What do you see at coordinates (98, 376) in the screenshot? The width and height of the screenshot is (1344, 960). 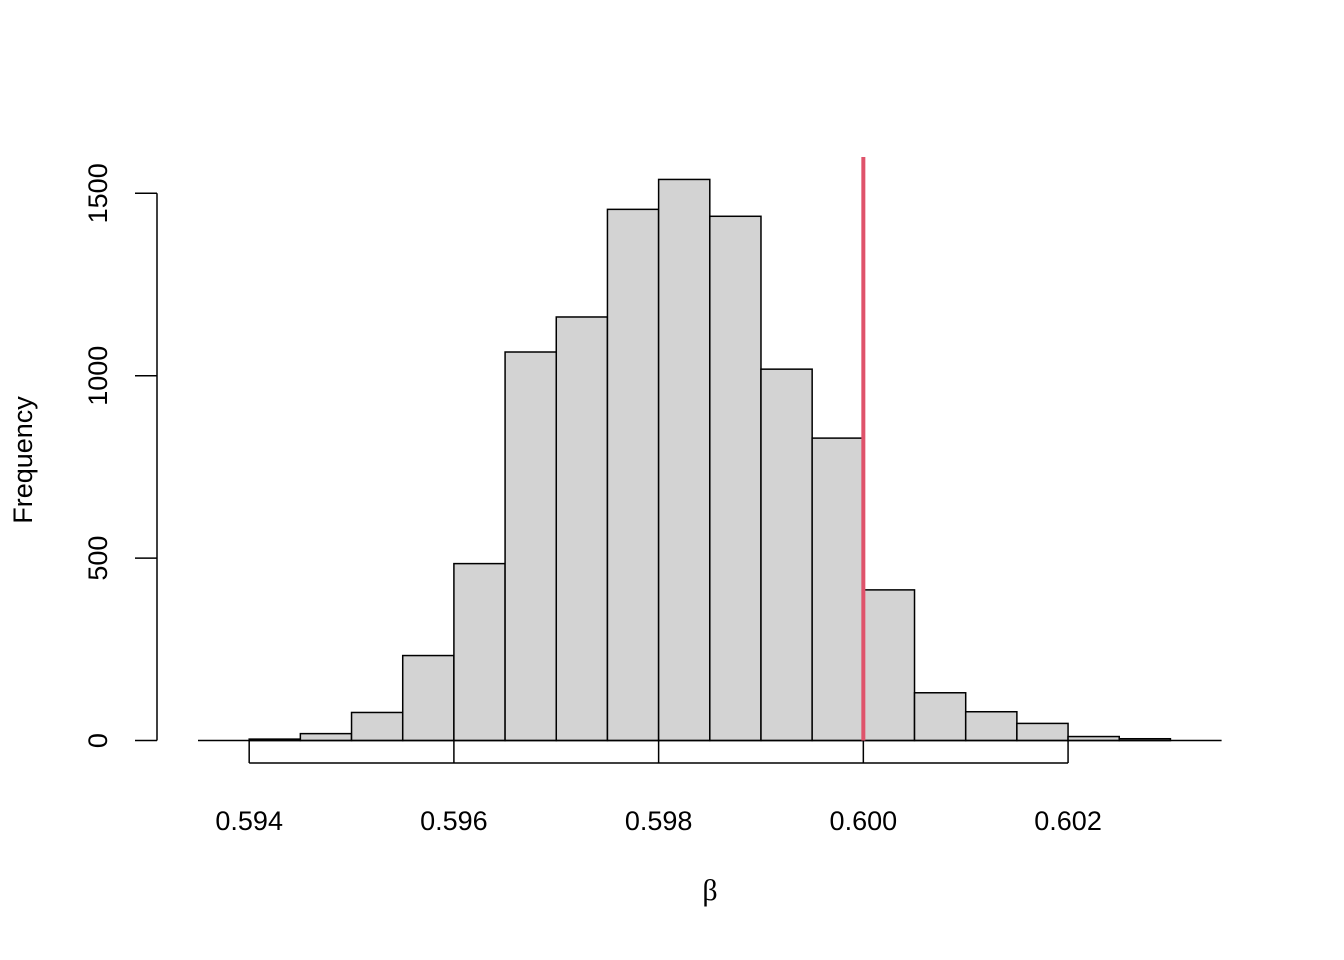 I see `y-tick-label: 1000` at bounding box center [98, 376].